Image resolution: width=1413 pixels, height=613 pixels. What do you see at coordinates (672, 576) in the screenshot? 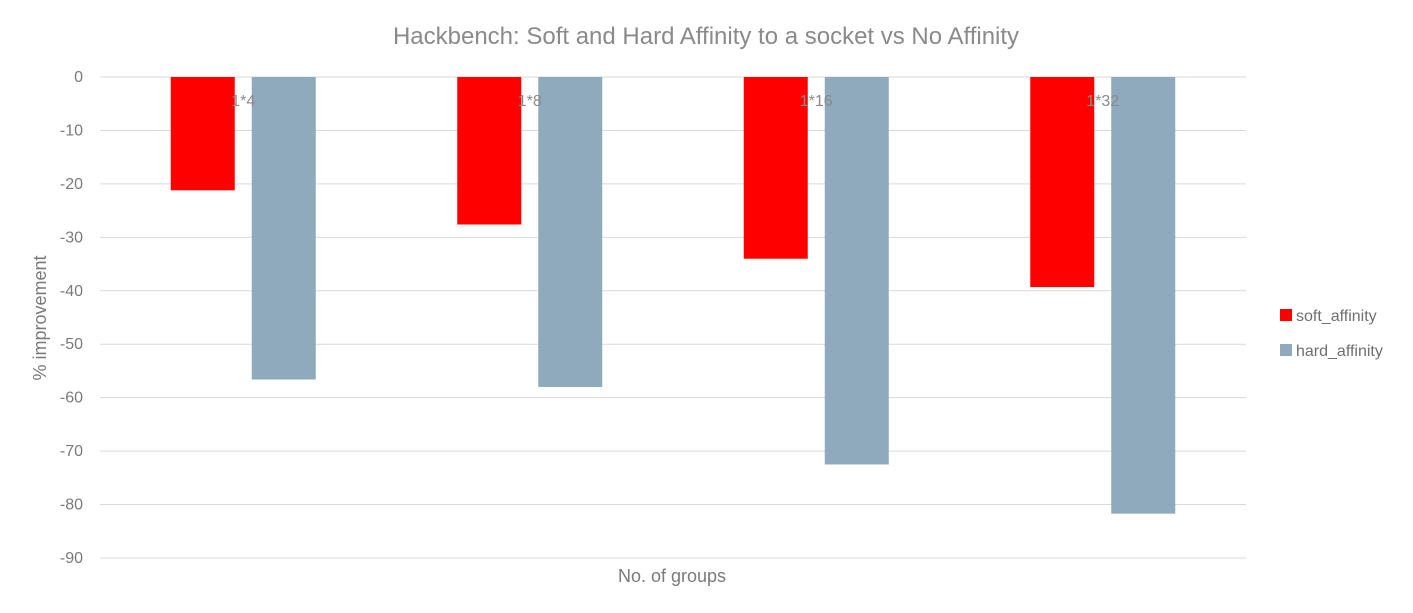
I see `x-axis-label: No. of groups` at bounding box center [672, 576].